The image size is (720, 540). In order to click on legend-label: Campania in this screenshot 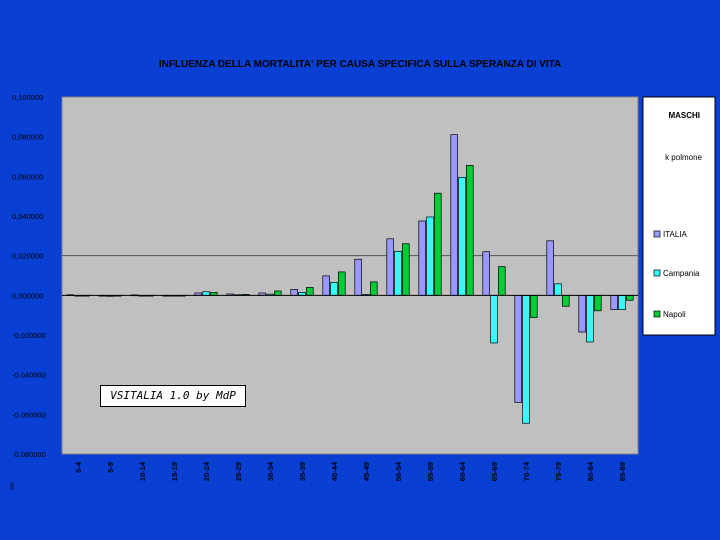, I will do `click(681, 273)`.